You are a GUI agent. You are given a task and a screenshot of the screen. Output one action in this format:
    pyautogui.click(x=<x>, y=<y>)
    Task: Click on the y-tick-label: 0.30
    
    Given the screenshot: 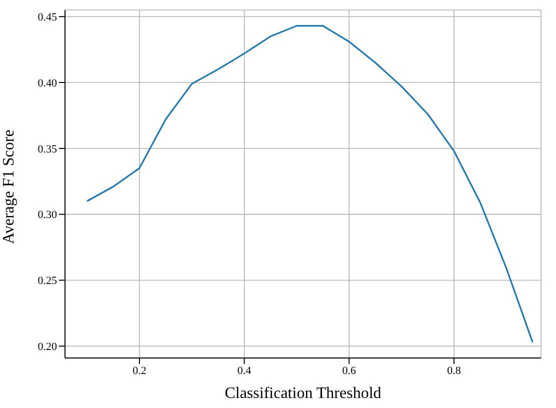 What is the action you would take?
    pyautogui.click(x=48, y=215)
    